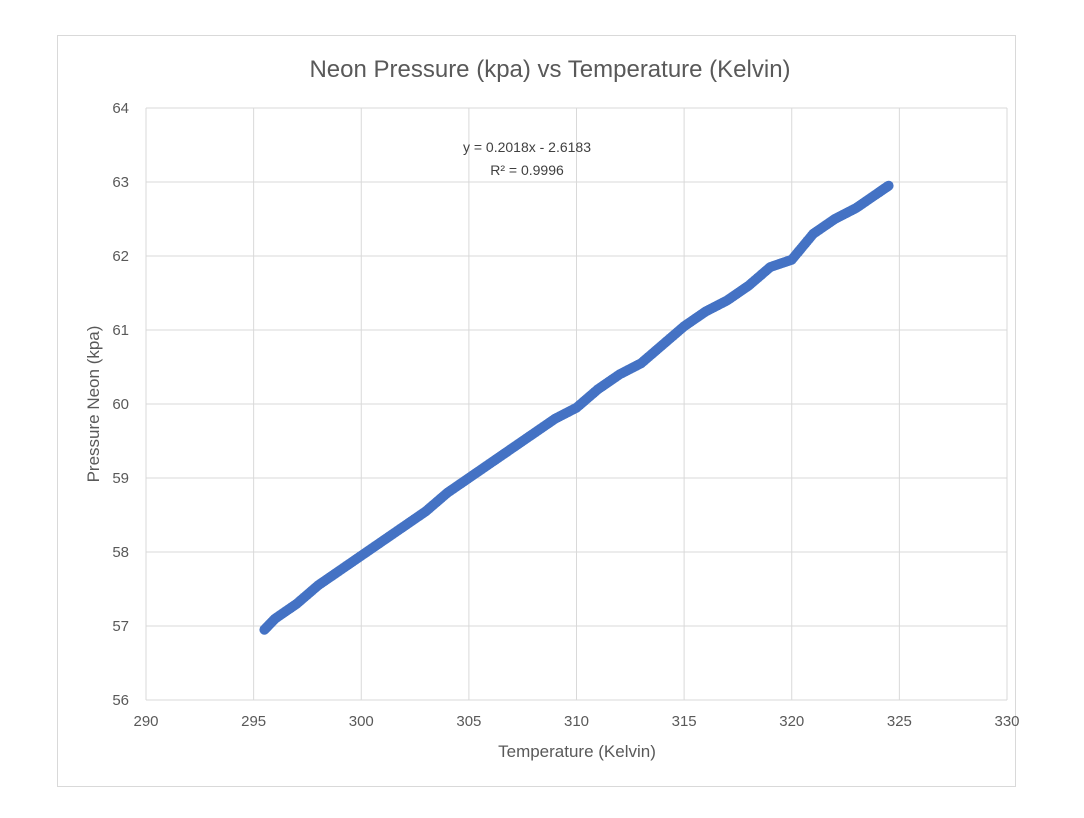 The height and width of the screenshot is (818, 1084). Describe the element at coordinates (899, 721) in the screenshot. I see `x-tick-label: 325` at that location.